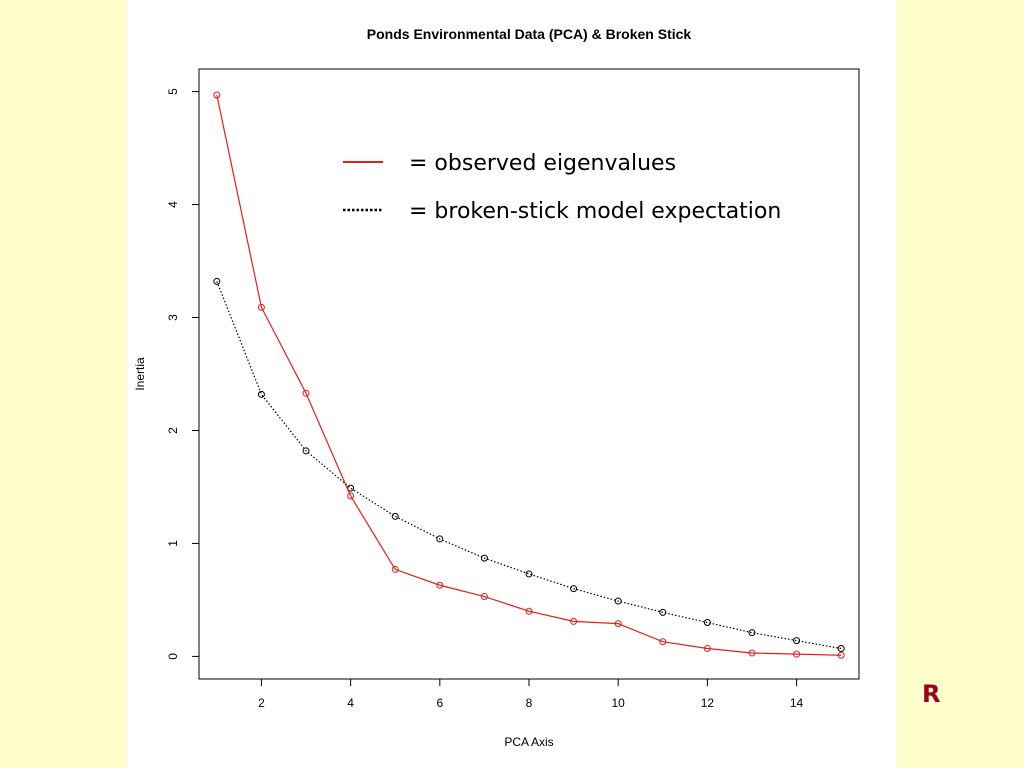 The width and height of the screenshot is (1024, 768). What do you see at coordinates (173, 543) in the screenshot?
I see `y-tick-label: 1` at bounding box center [173, 543].